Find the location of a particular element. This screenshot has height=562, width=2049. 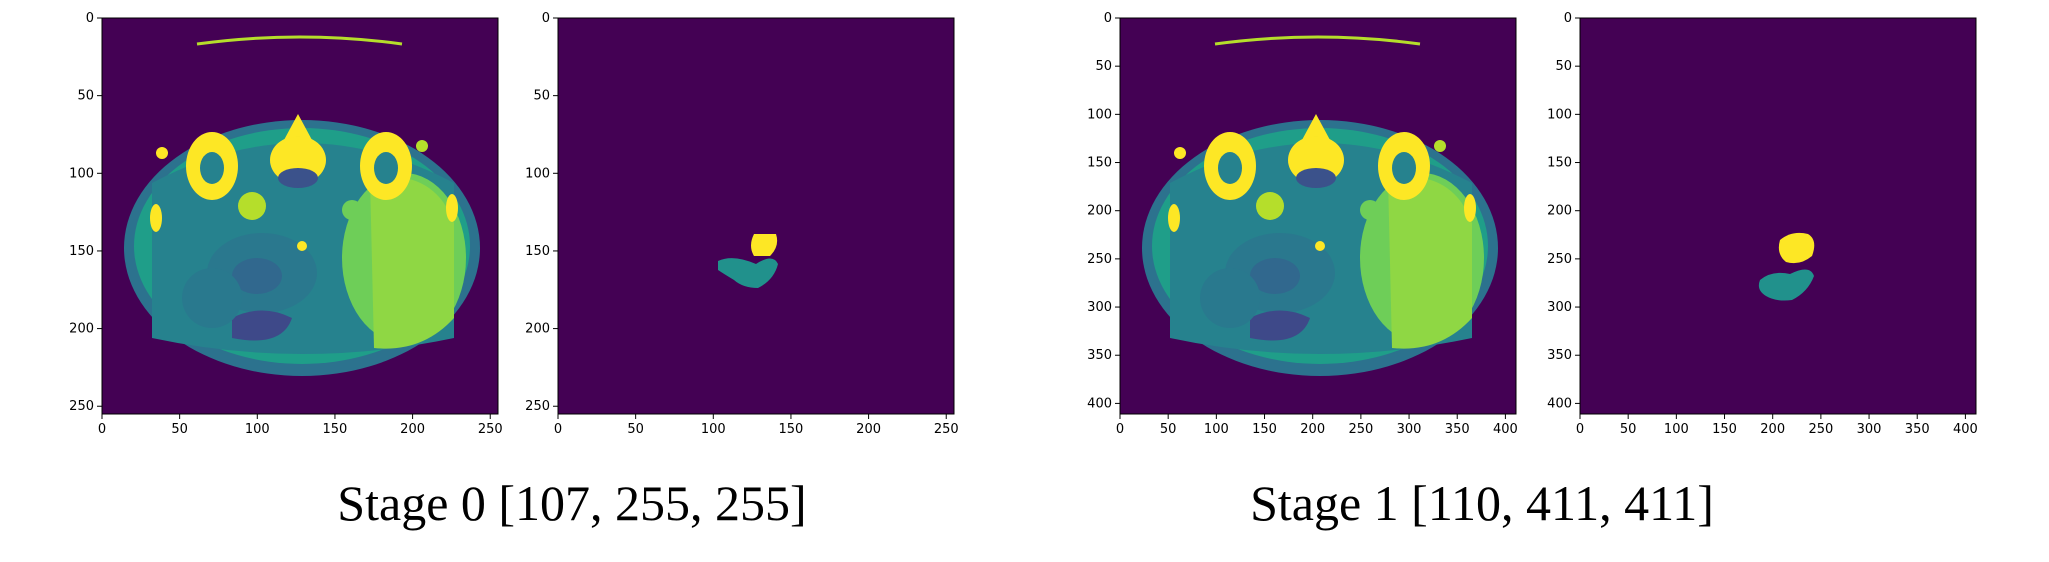

stage0-caption: Stage 0 [107, 255, 255] is located at coordinates (572, 503).